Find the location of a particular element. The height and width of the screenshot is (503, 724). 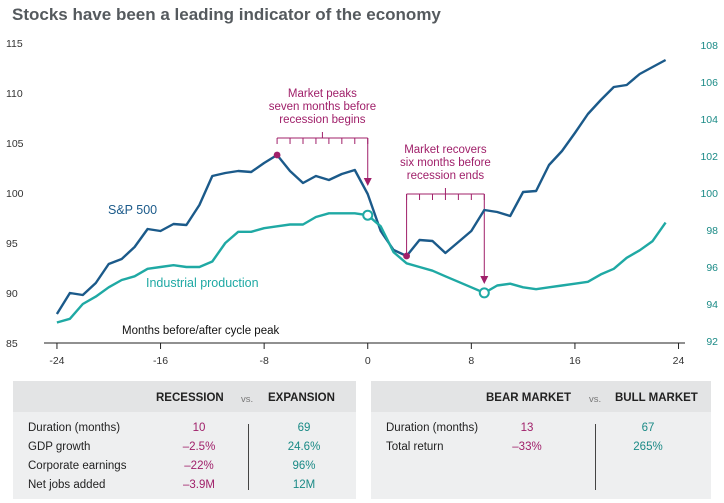

col-expansion: EXPANSION is located at coordinates (301, 398).